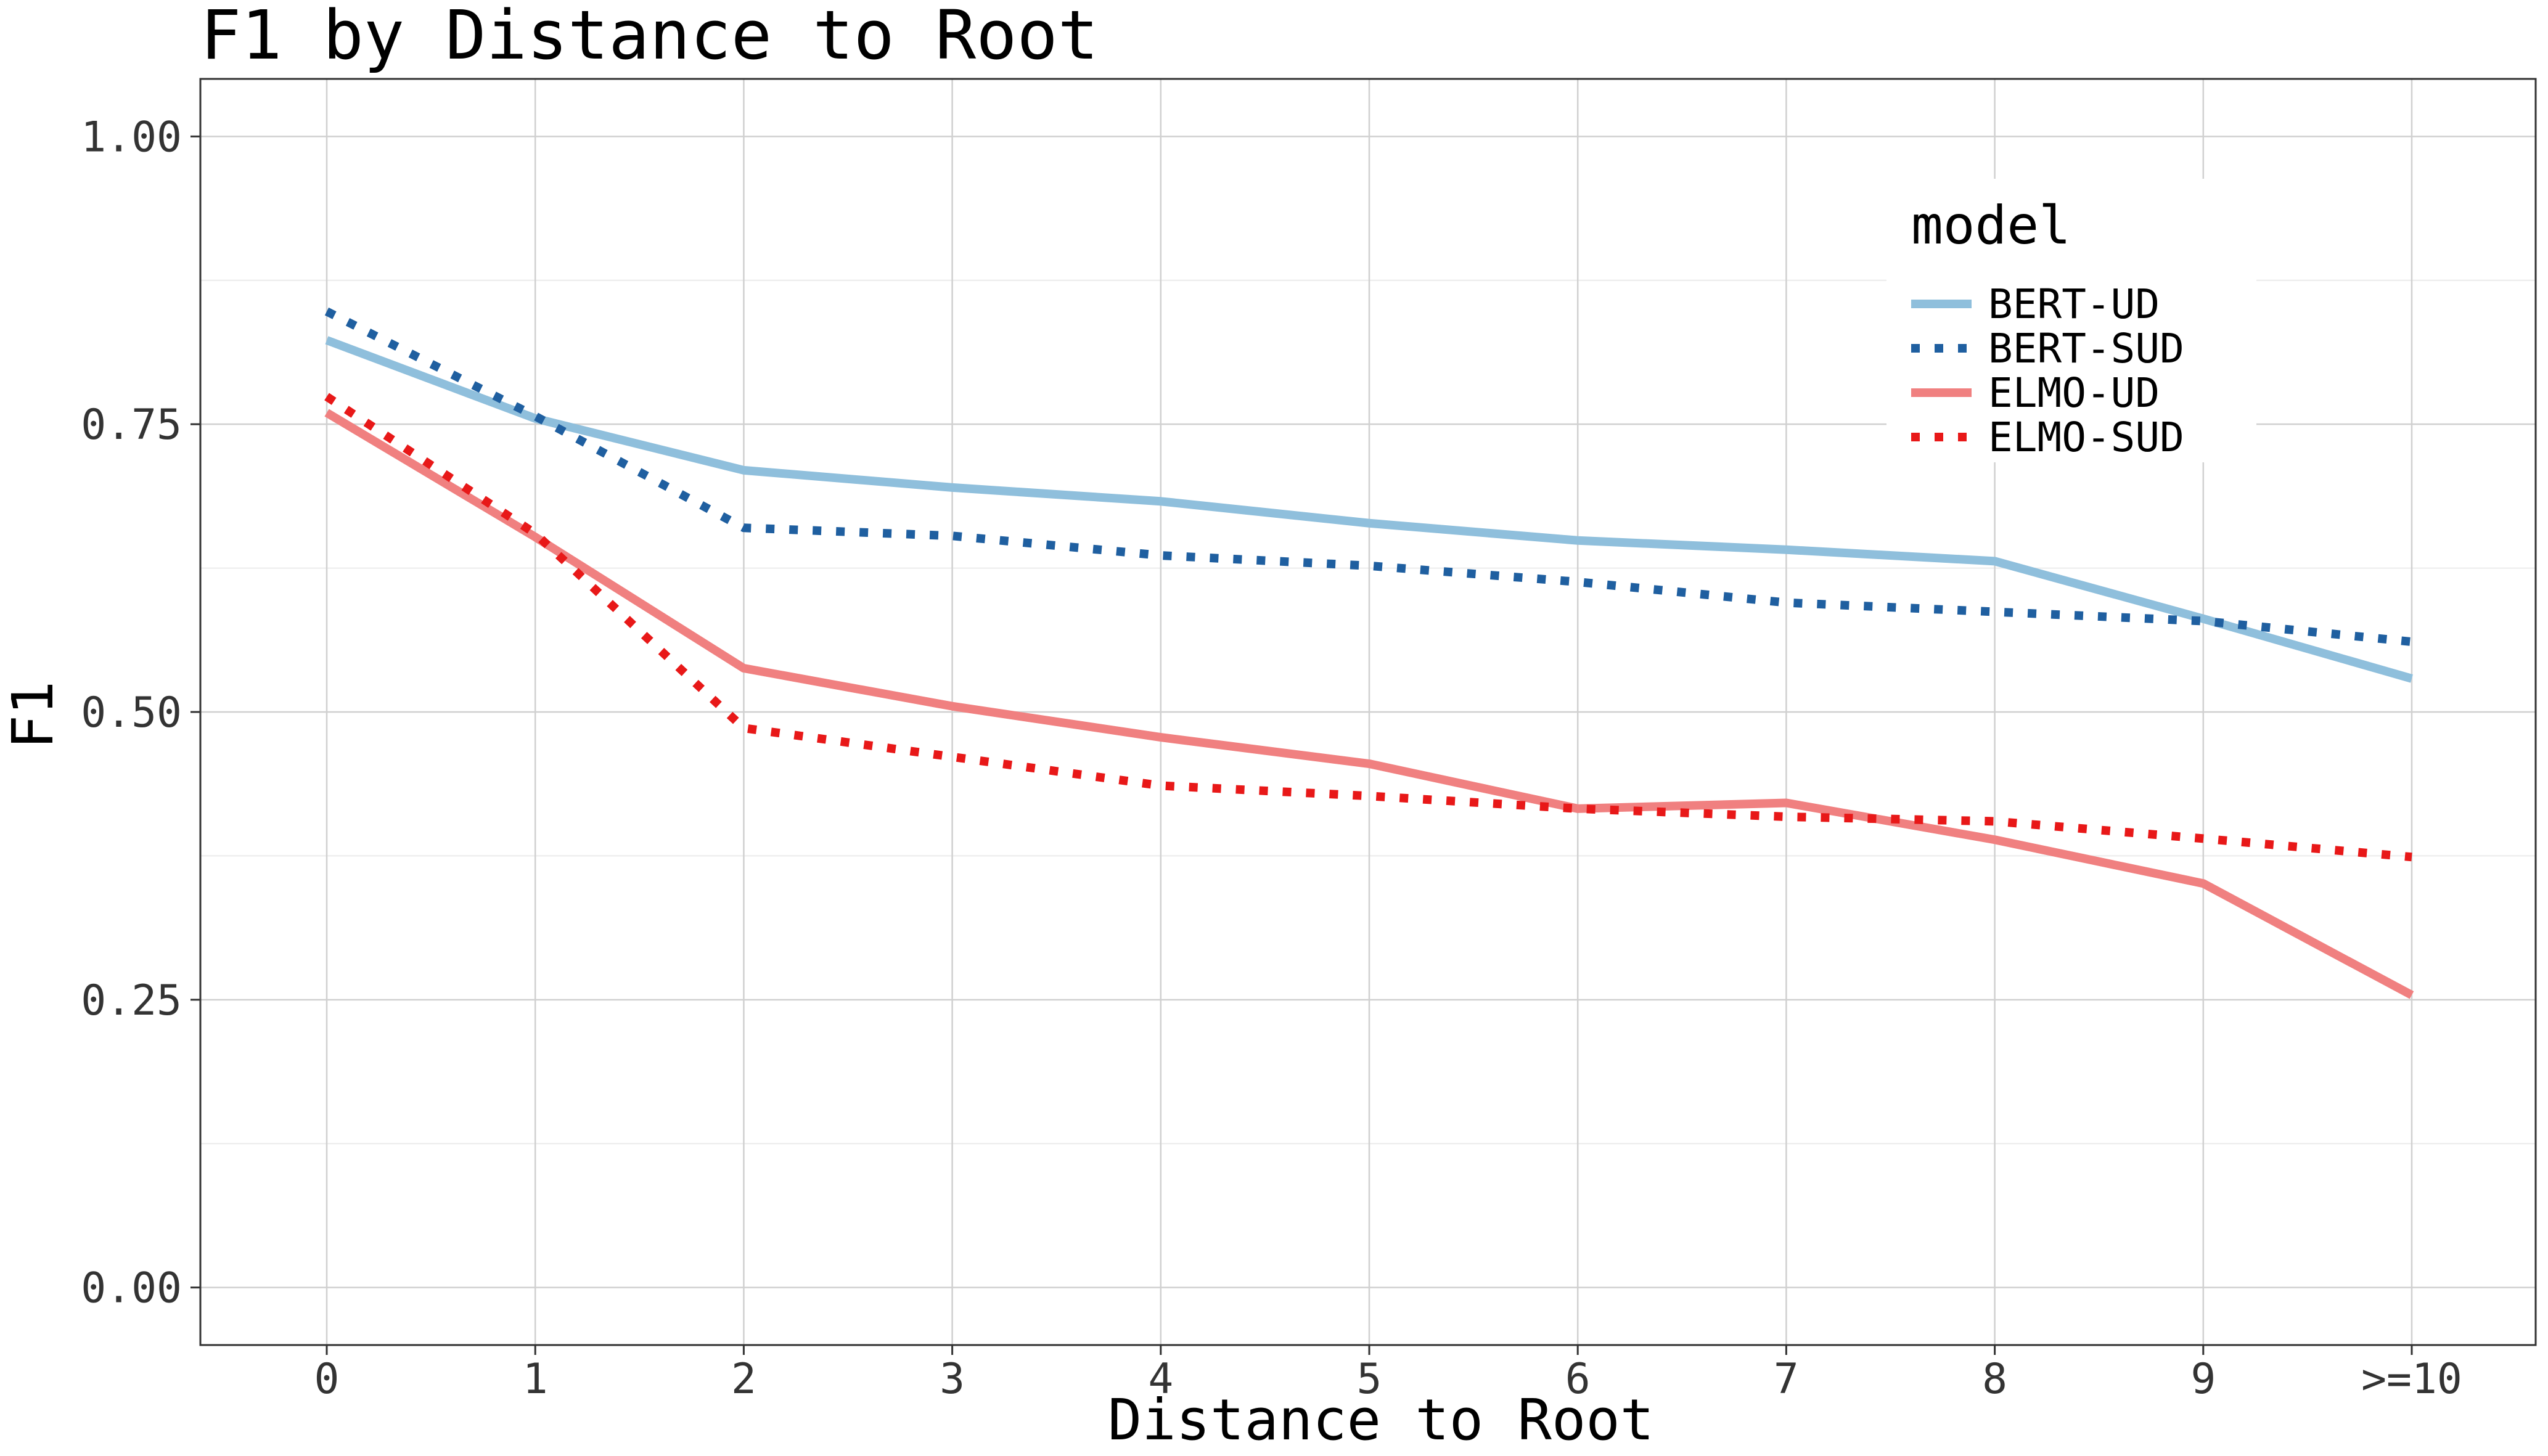 The image size is (2548, 1456). Describe the element at coordinates (1994, 1380) in the screenshot. I see `x-tick-label: 8` at that location.